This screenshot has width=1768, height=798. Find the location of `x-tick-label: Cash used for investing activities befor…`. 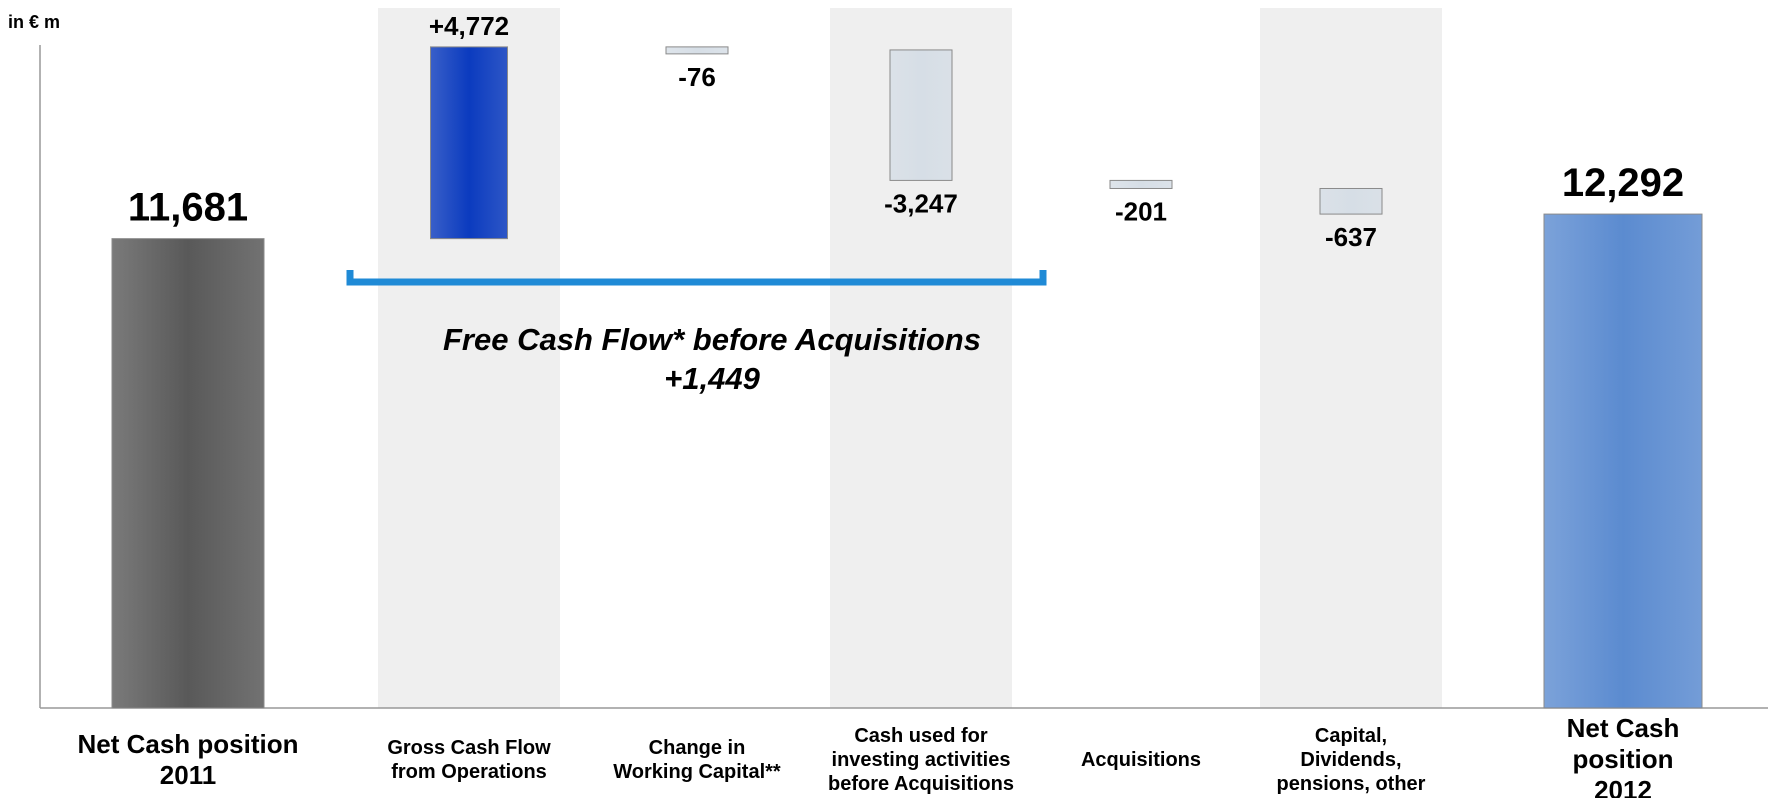

x-tick-label: Cash used for investing activities befor… is located at coordinates (921, 760).